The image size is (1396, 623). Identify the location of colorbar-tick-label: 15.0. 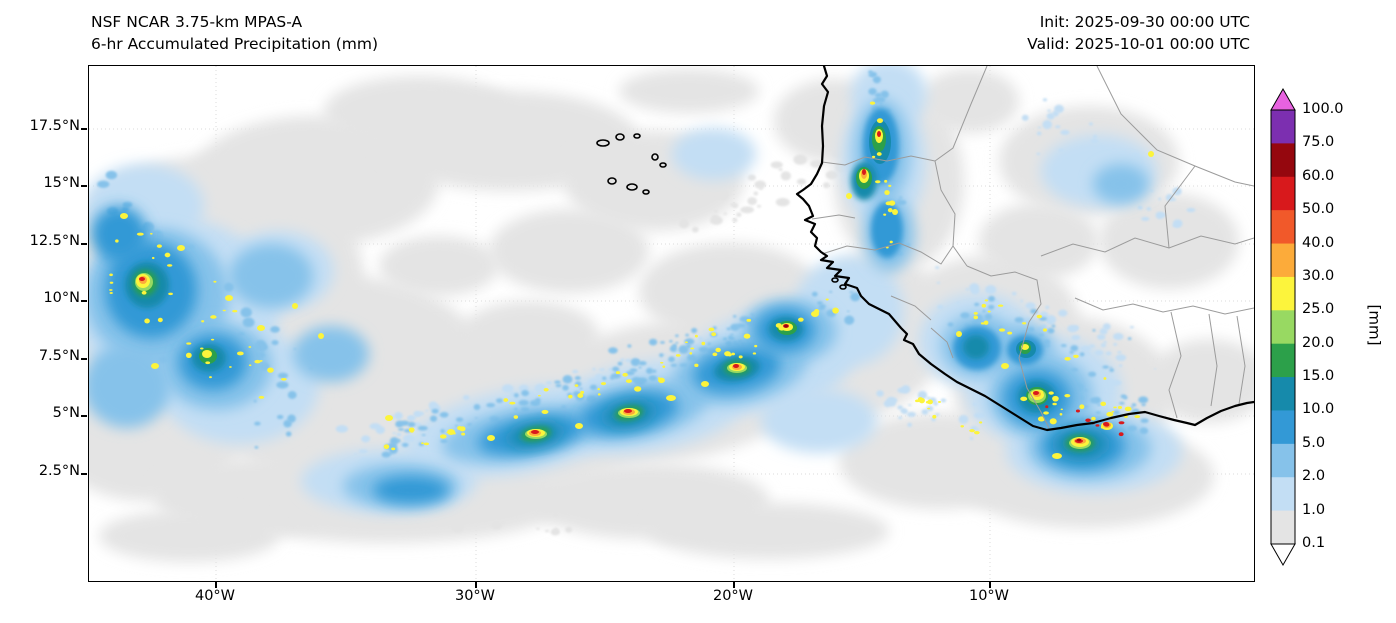
(1318, 376).